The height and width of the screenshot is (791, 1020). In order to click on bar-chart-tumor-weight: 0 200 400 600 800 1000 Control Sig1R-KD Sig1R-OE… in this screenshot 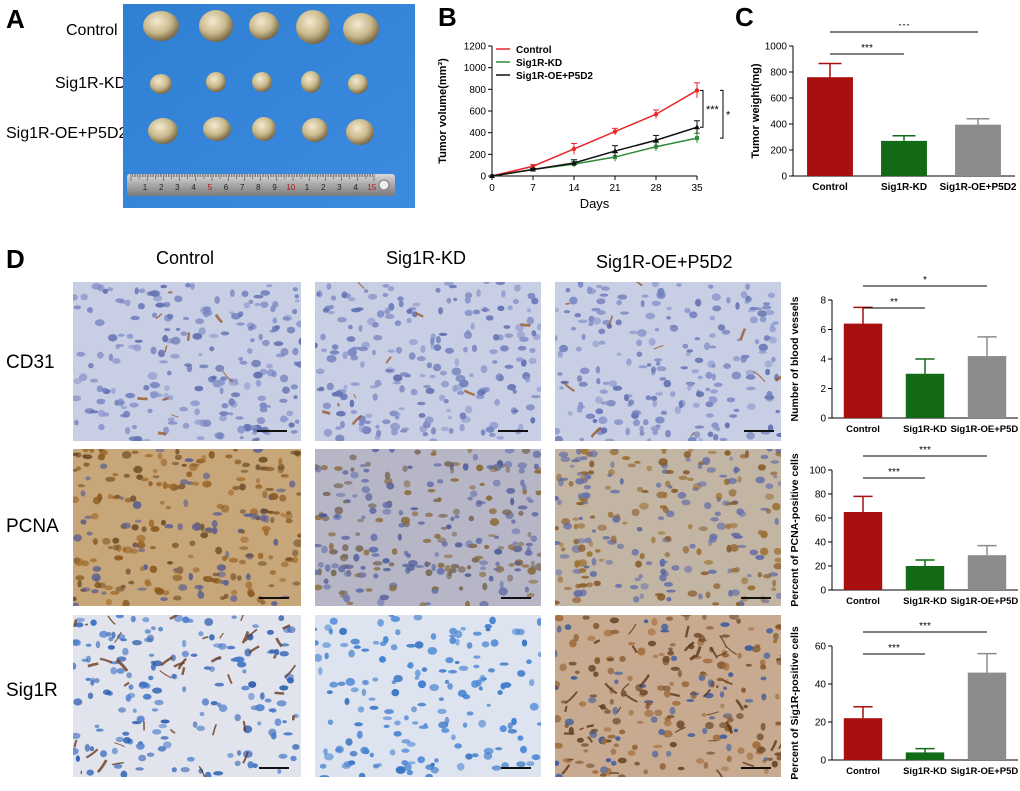, I will do `click(876, 118)`.